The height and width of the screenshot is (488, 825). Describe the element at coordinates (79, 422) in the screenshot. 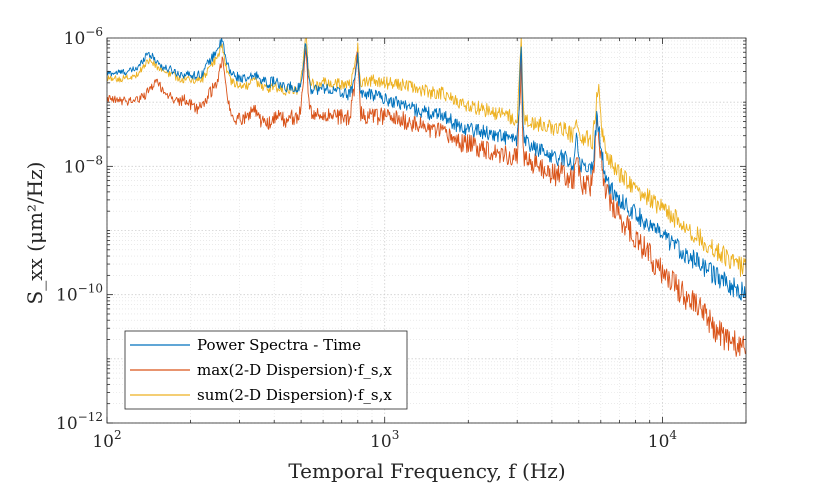

I see `y-tick-label: 10⁻¹²` at that location.